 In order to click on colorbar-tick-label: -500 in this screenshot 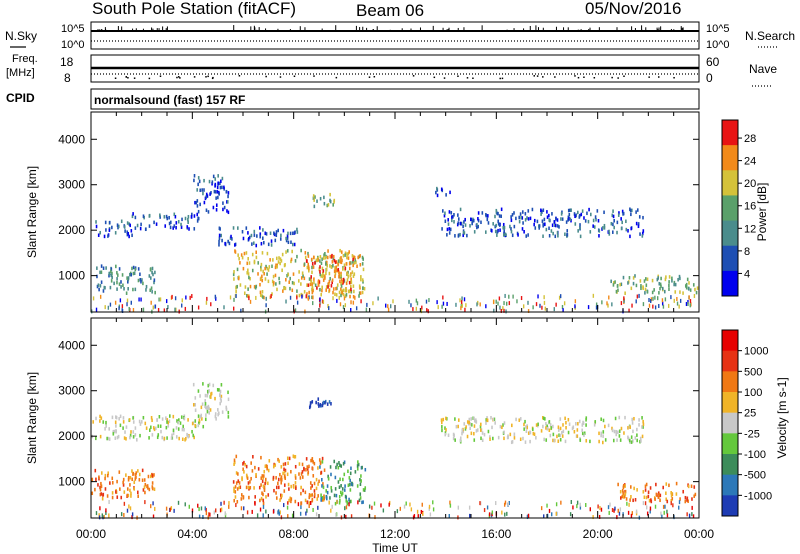, I will do `click(755, 476)`.